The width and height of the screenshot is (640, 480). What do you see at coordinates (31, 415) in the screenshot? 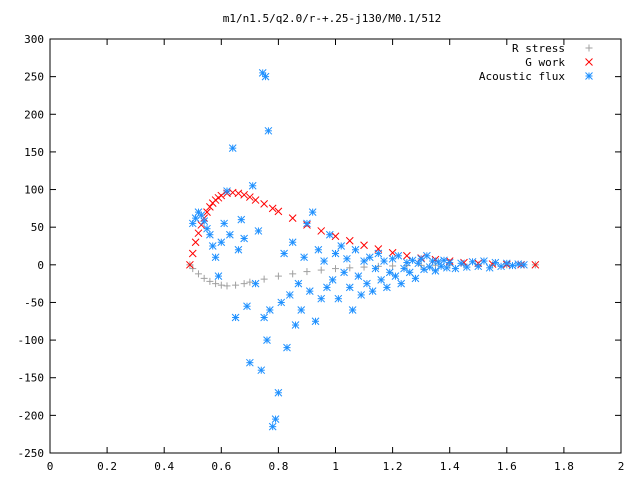
I see `y-tick-label: -200` at bounding box center [31, 415].